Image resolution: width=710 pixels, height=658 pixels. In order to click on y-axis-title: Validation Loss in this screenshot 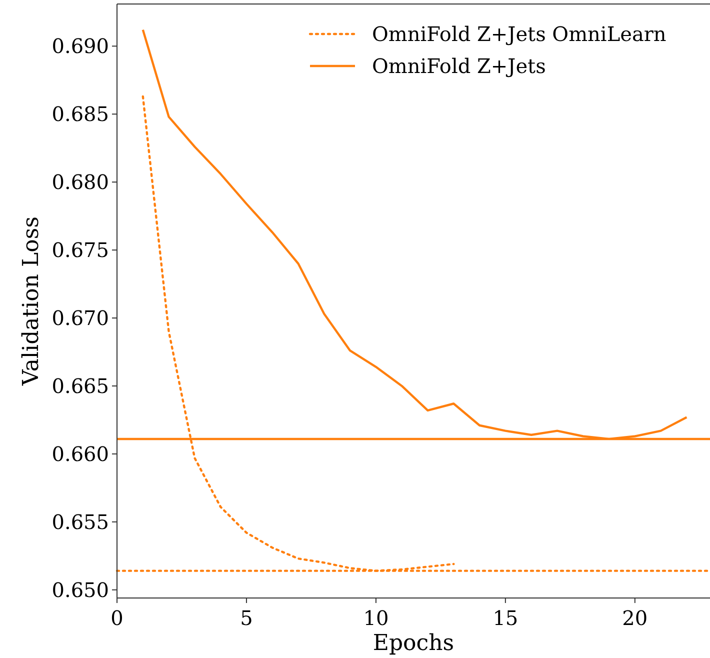, I will do `click(31, 301)`.